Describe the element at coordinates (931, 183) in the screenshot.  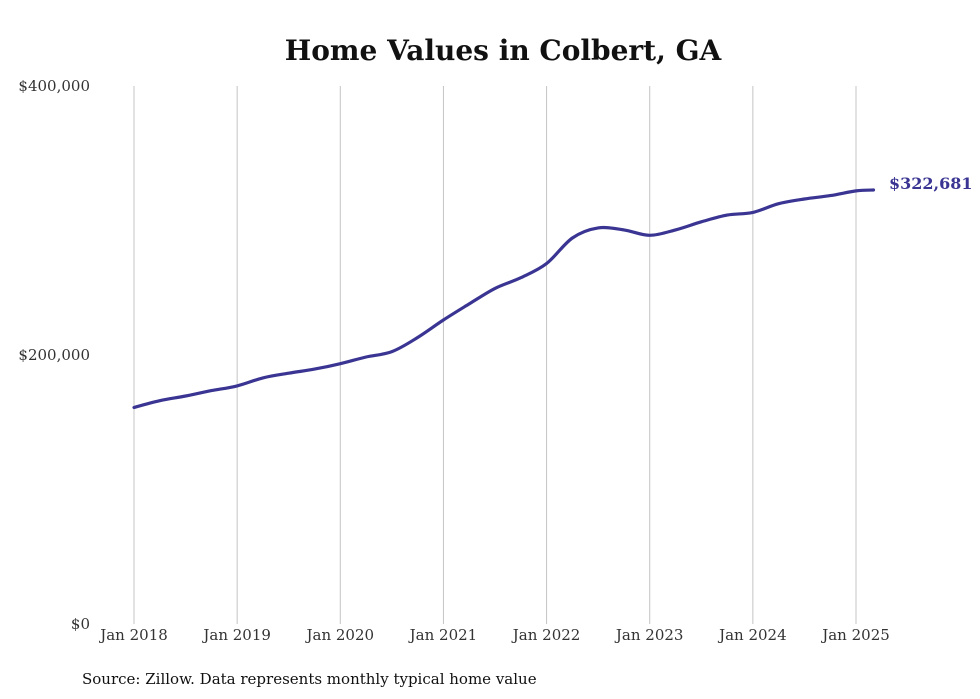
I see `end-value-label: $322,681` at that location.